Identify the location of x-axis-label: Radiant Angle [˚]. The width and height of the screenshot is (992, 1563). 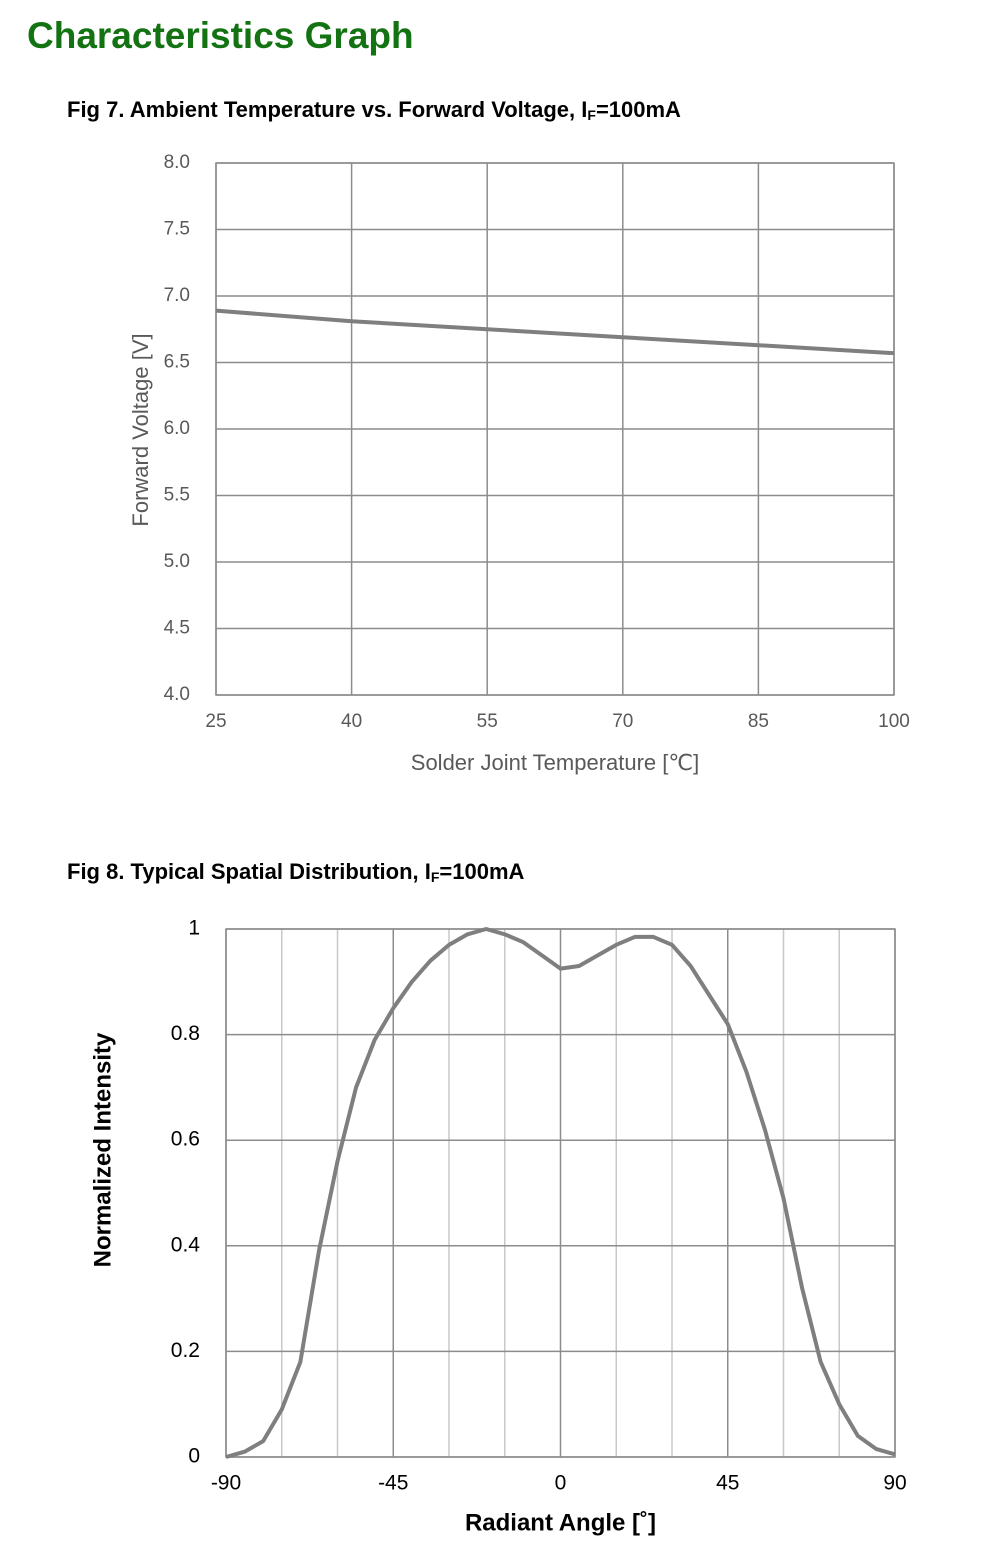
(560, 1522).